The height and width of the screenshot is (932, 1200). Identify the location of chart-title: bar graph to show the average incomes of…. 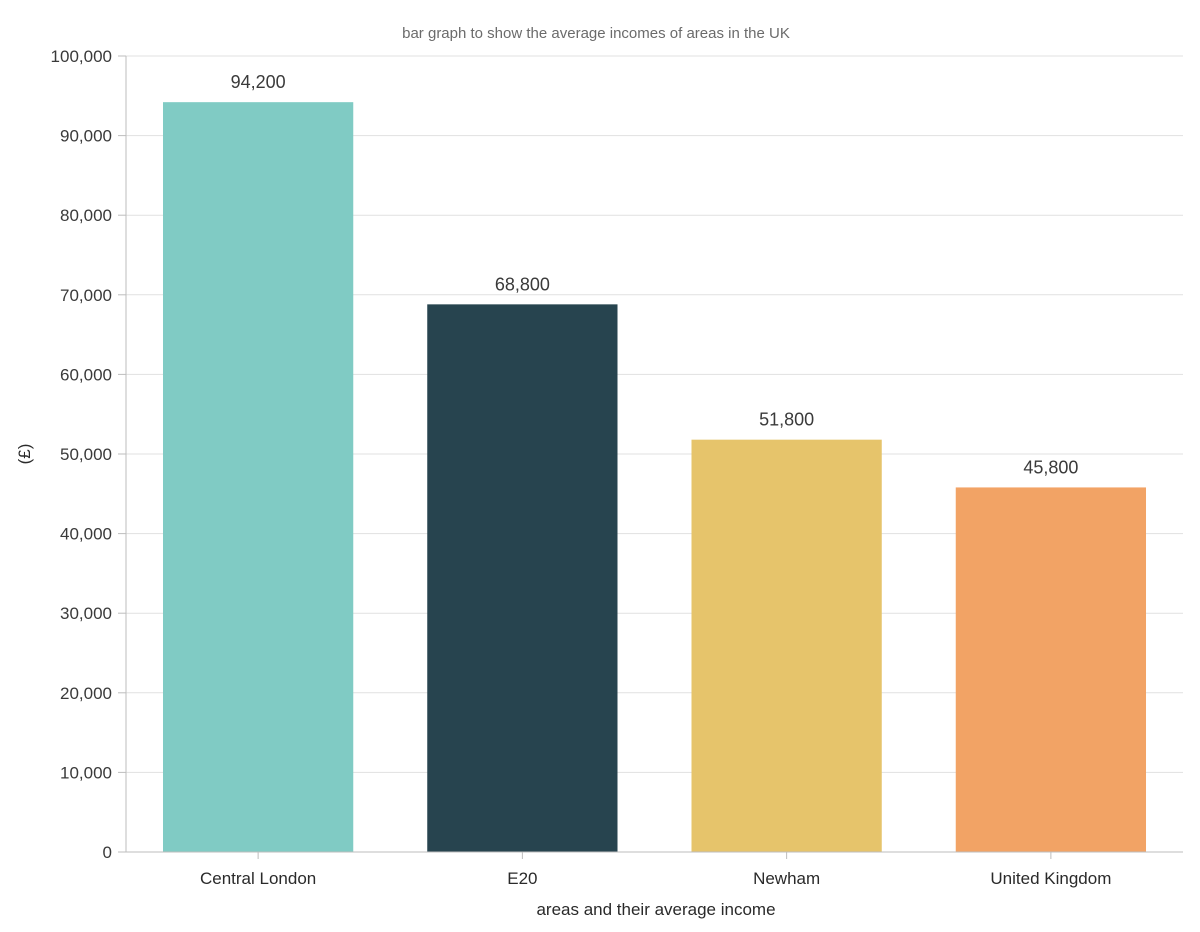
(596, 33).